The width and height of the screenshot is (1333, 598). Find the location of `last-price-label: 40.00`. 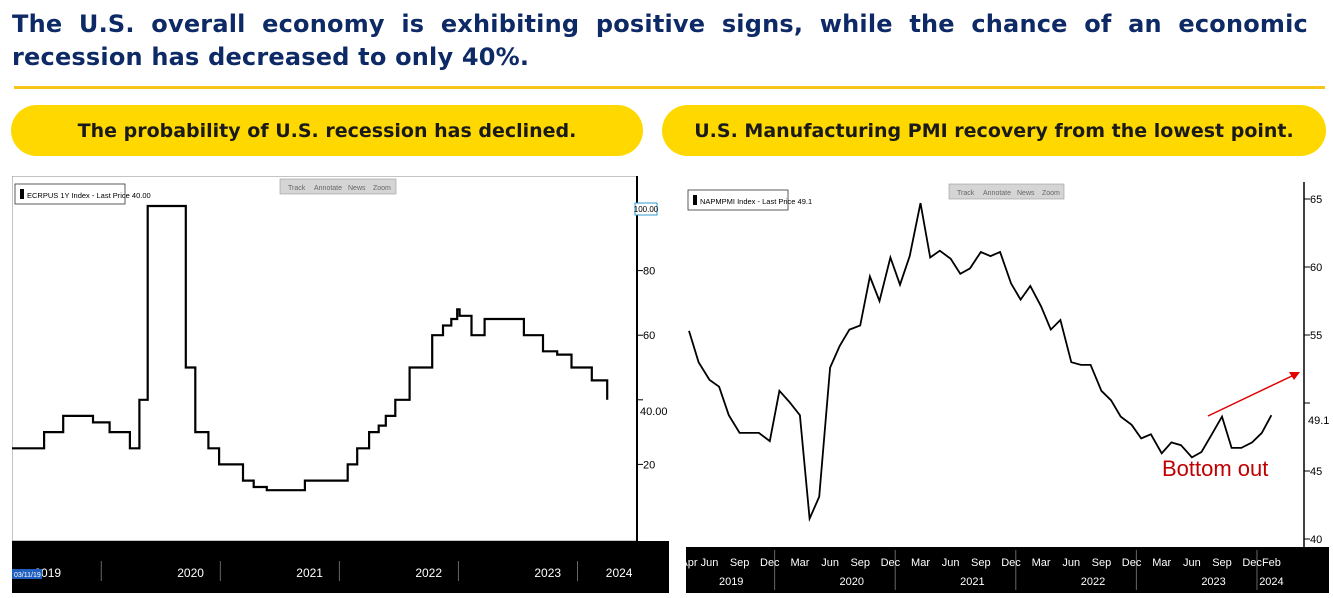

last-price-label: 40.00 is located at coordinates (654, 412).